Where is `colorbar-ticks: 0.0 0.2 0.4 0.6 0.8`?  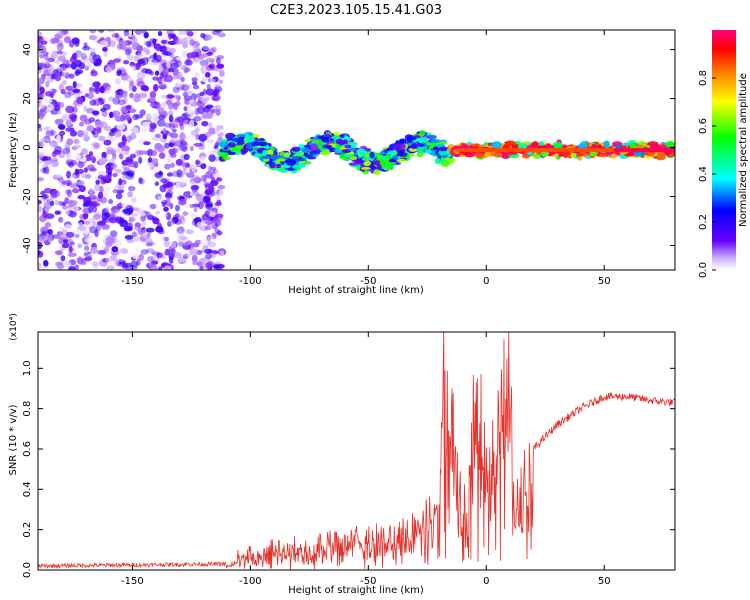
colorbar-ticks: 0.0 0.2 0.4 0.6 0.8 is located at coordinates (707, 174).